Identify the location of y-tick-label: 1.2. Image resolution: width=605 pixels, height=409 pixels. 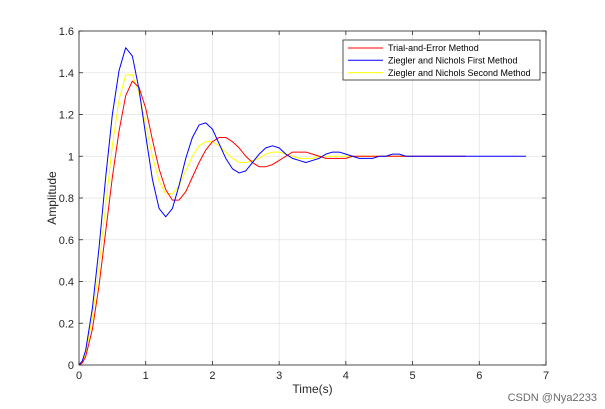
(66, 116).